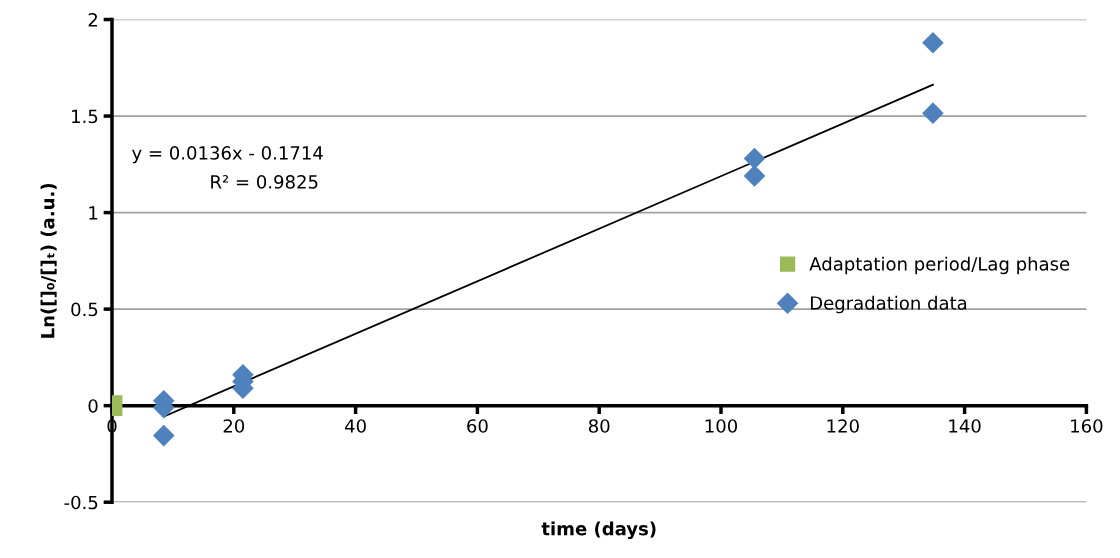 The image size is (1120, 558). I want to click on x-tick-label: 120, so click(843, 426).